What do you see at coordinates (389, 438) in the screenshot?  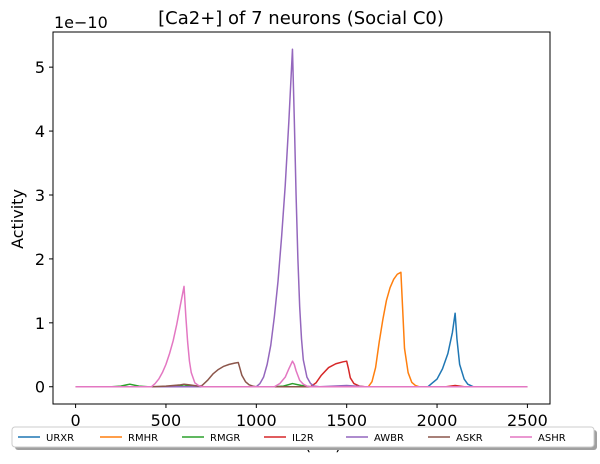 I see `legend-label-awbr: AWBR` at bounding box center [389, 438].